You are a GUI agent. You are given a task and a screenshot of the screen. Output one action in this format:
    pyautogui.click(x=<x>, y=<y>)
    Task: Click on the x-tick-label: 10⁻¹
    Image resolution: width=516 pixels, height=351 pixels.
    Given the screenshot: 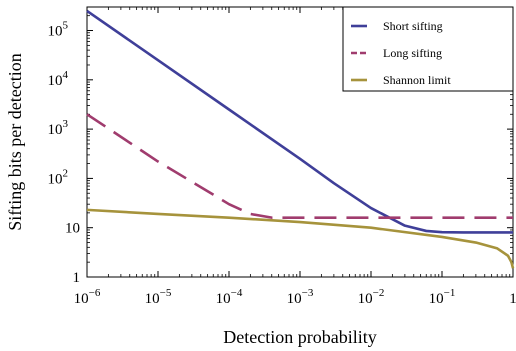 What is the action you would take?
    pyautogui.click(x=442, y=297)
    